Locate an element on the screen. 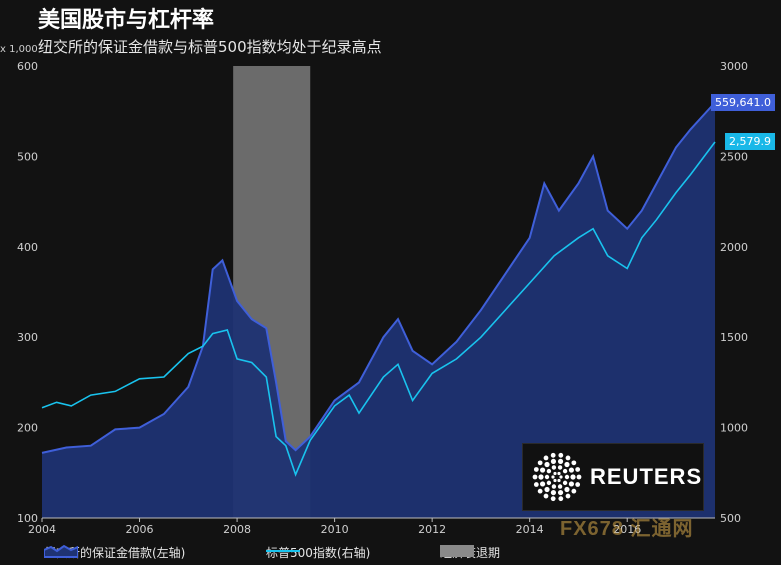 This screenshot has width=781, height=565. legend-item-margin: 纽交所的保证金借款(左轴) is located at coordinates (114, 552).